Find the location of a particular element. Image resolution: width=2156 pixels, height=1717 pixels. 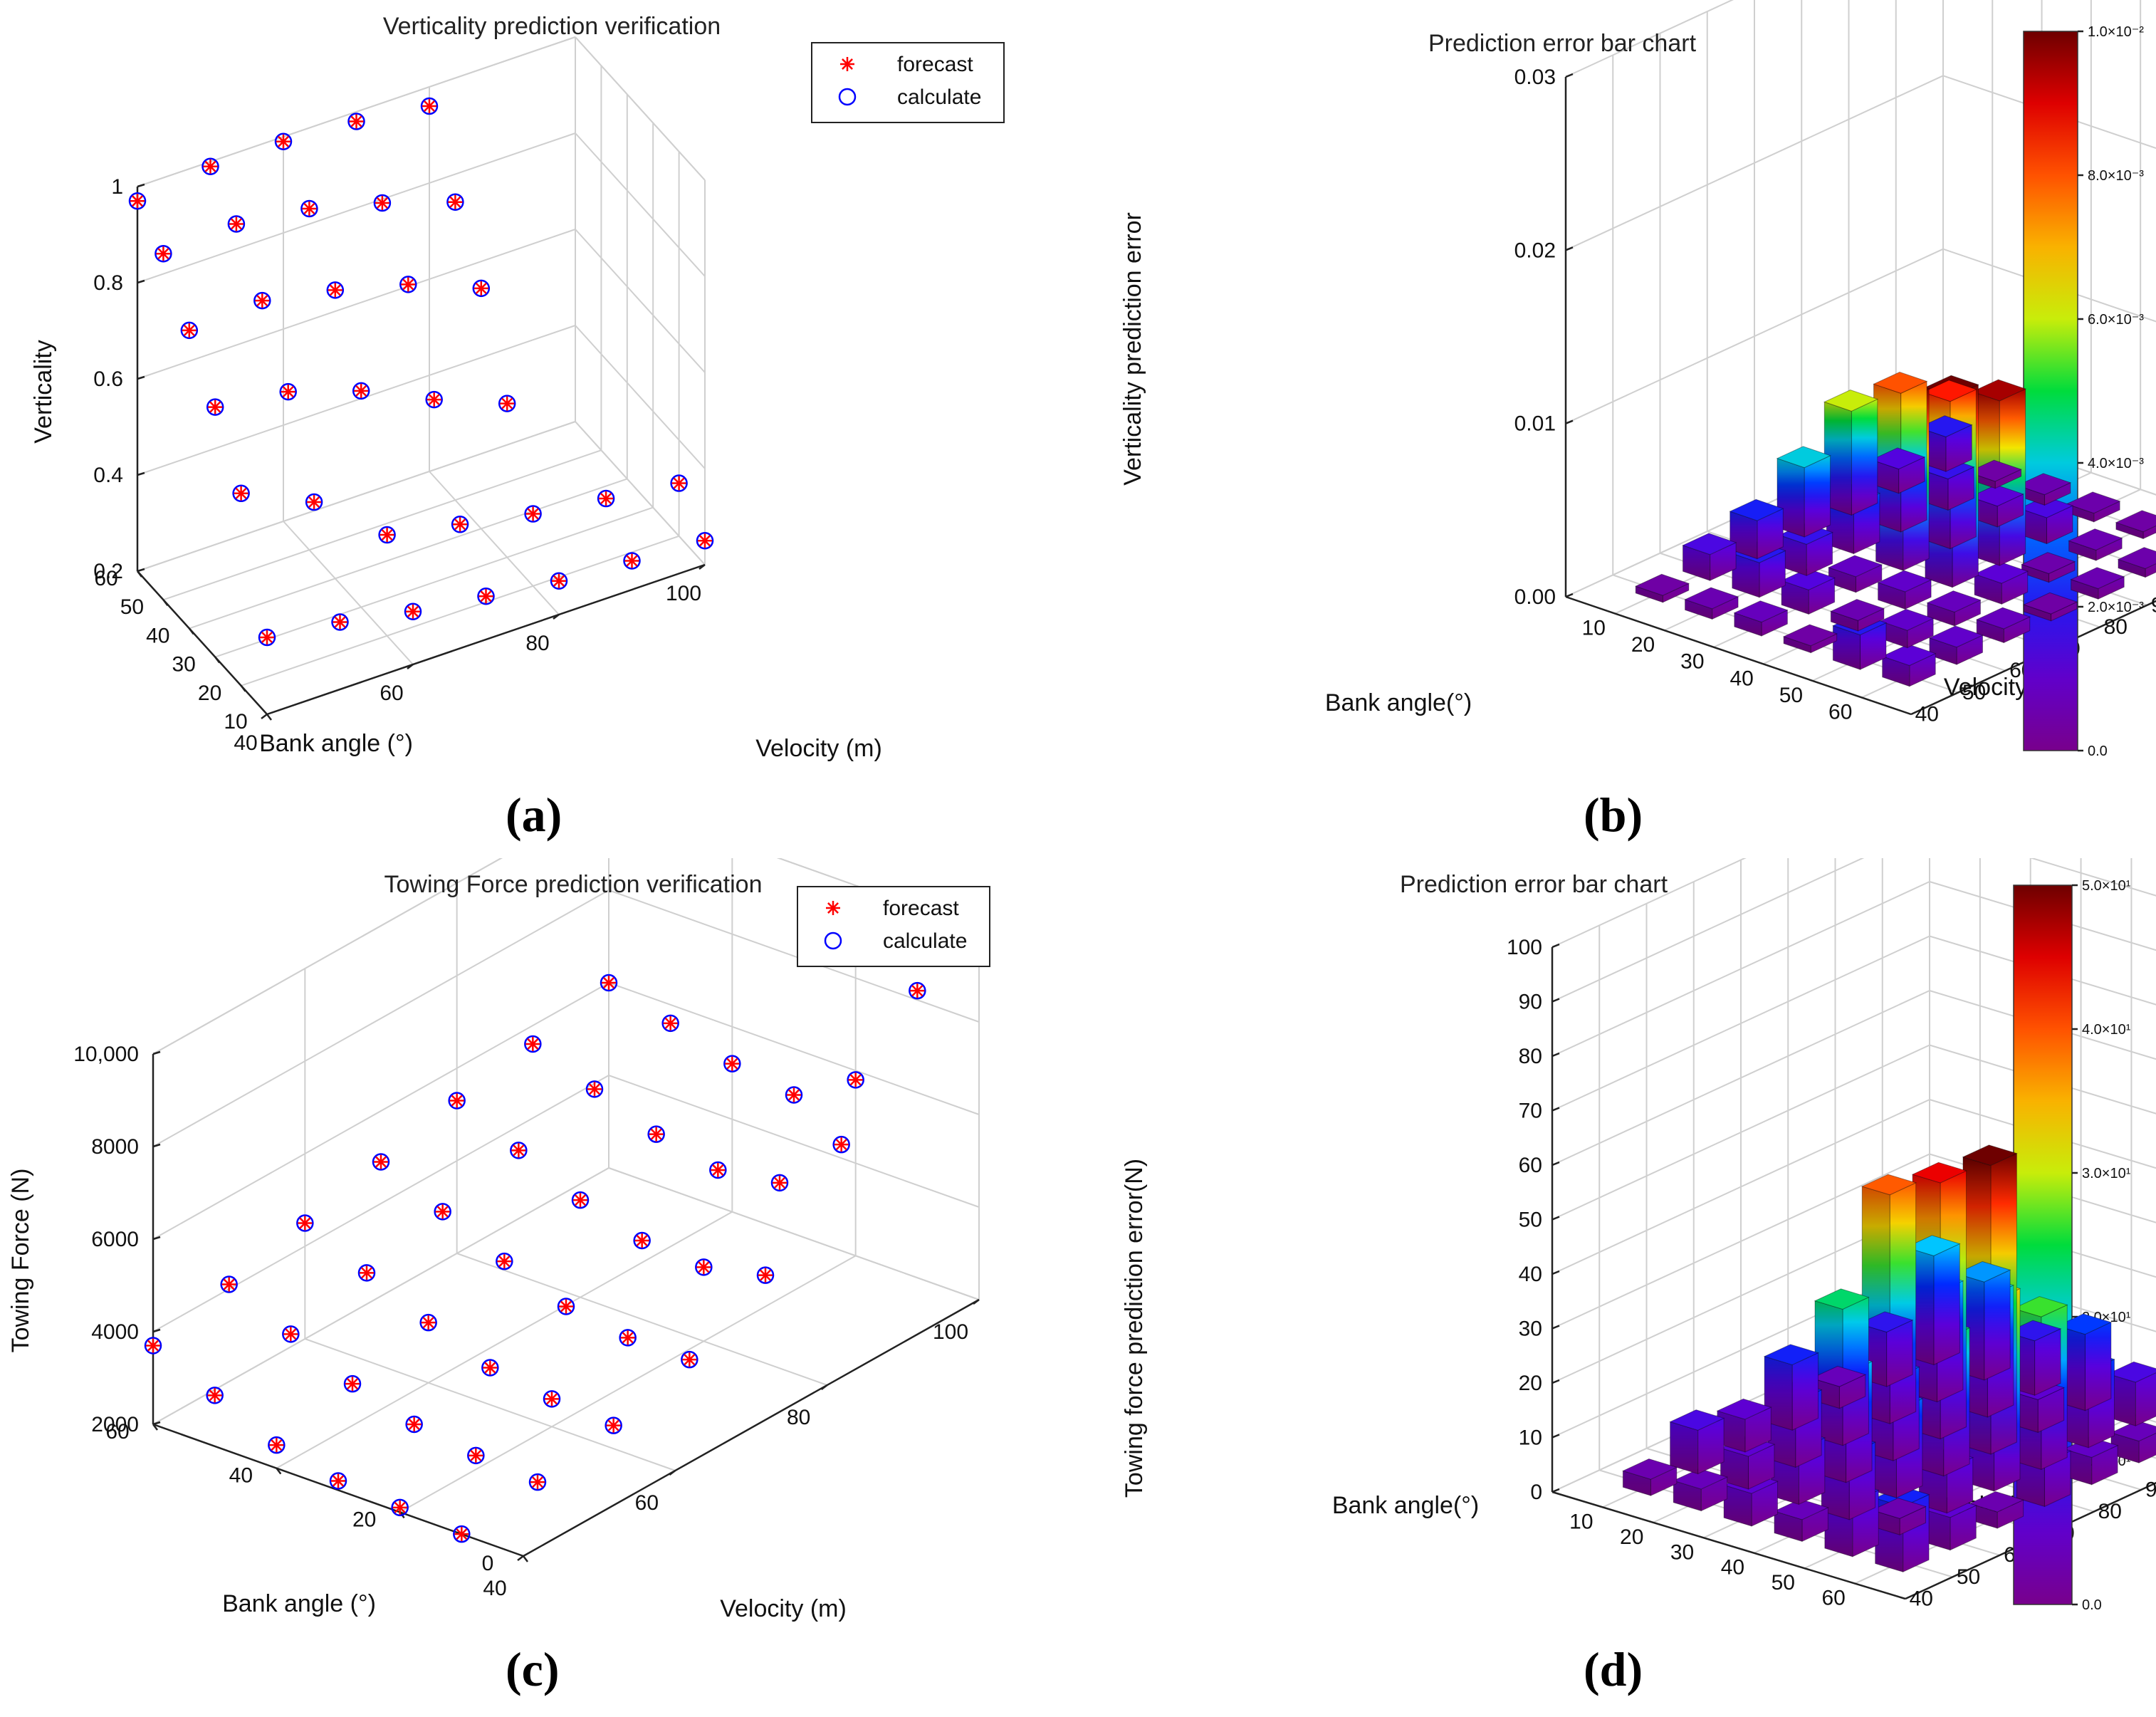

z-tick-label: 70 is located at coordinates (1531, 1111).